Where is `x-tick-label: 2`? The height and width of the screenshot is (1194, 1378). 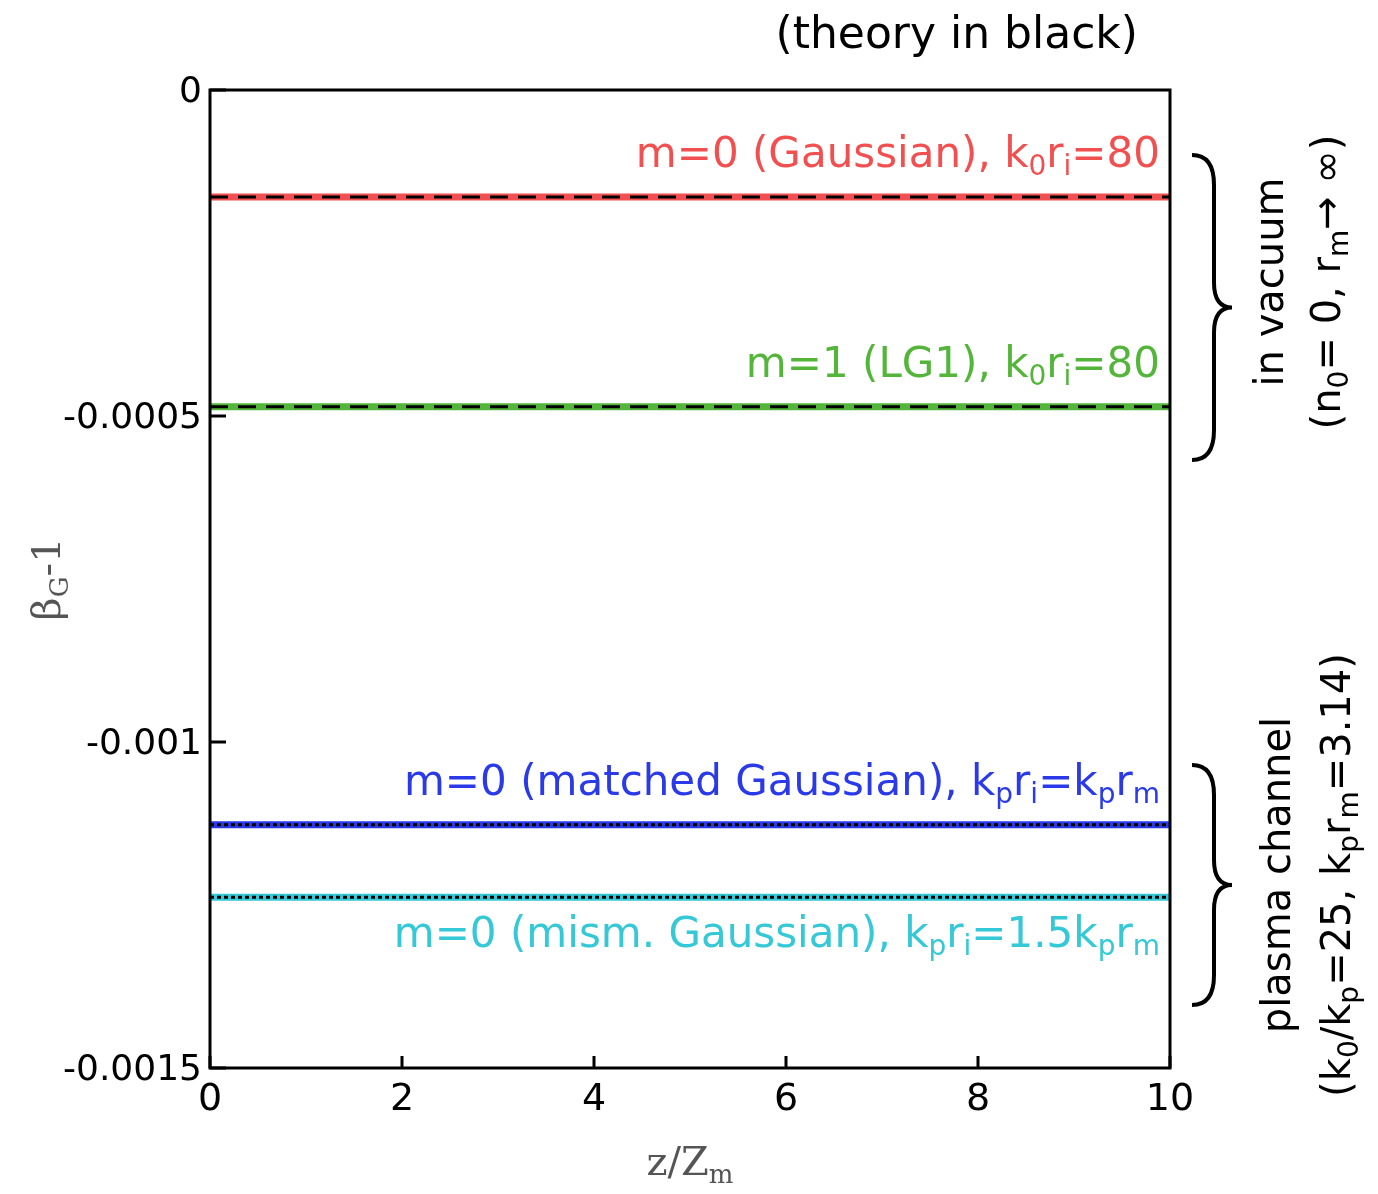 x-tick-label: 2 is located at coordinates (402, 1097).